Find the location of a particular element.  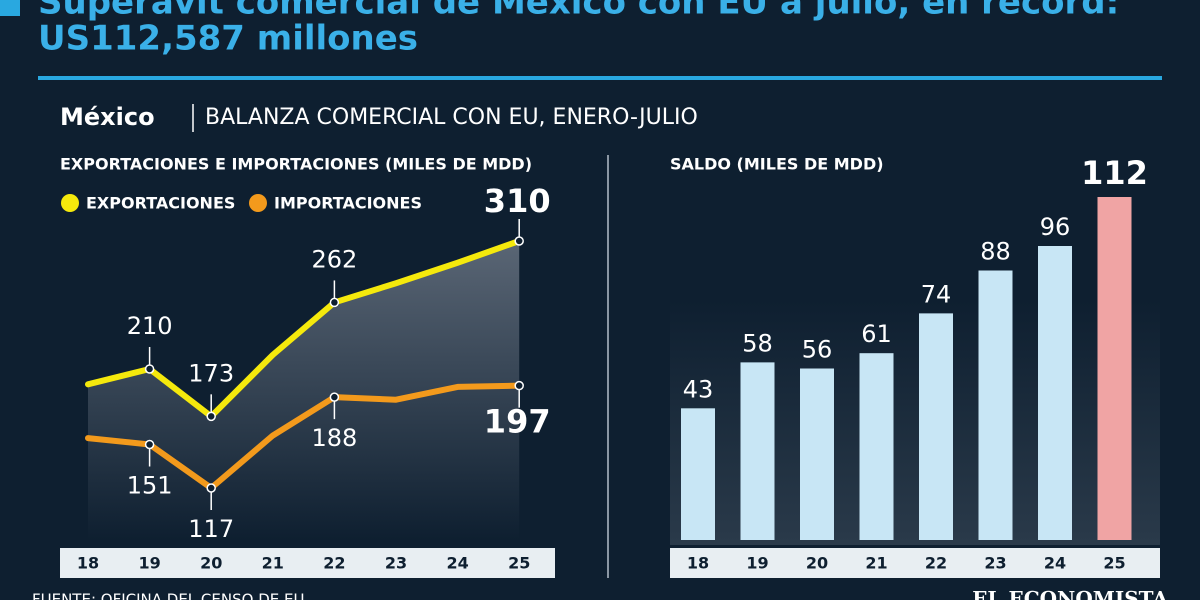

data-label: 58 is located at coordinates (757, 343).